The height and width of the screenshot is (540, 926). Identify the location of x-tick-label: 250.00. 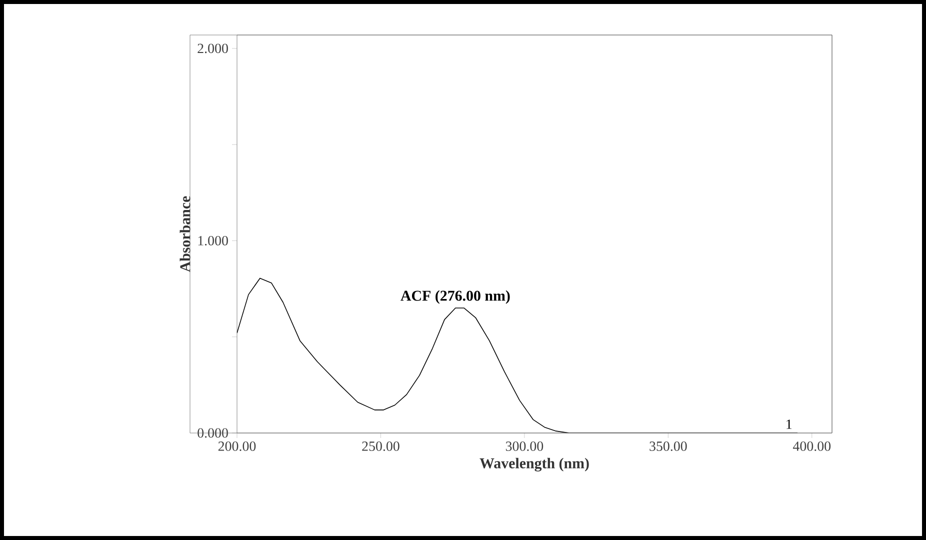
(381, 446).